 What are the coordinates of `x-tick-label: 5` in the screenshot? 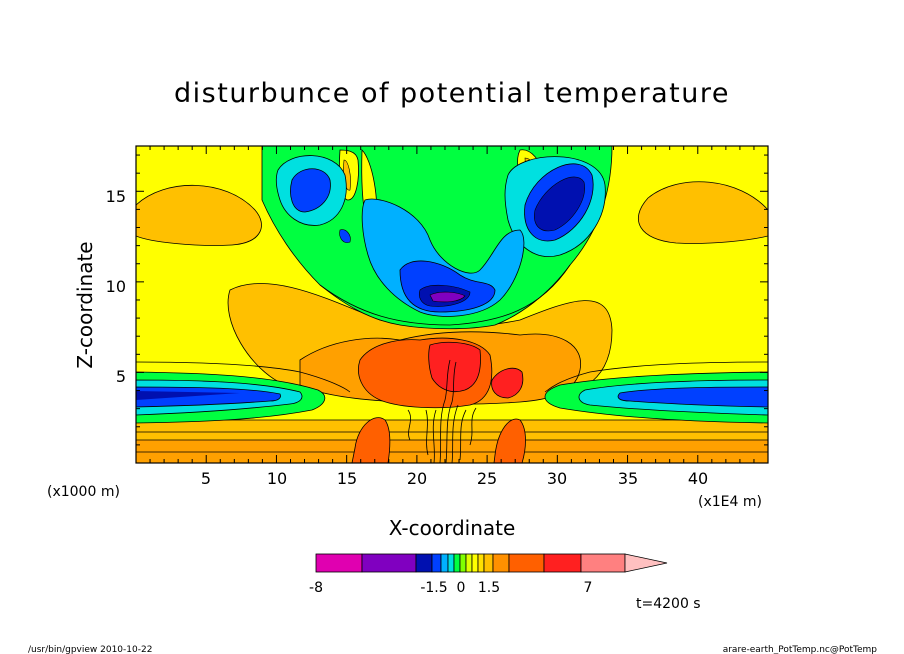 It's located at (206, 478).